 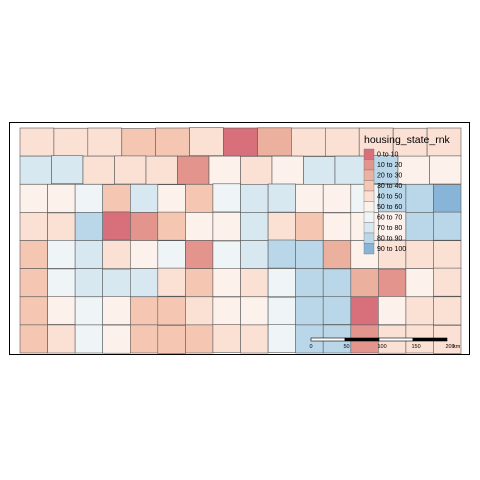 What do you see at coordinates (450, 347) in the screenshot?
I see `scale-bar-tick-label: 200` at bounding box center [450, 347].